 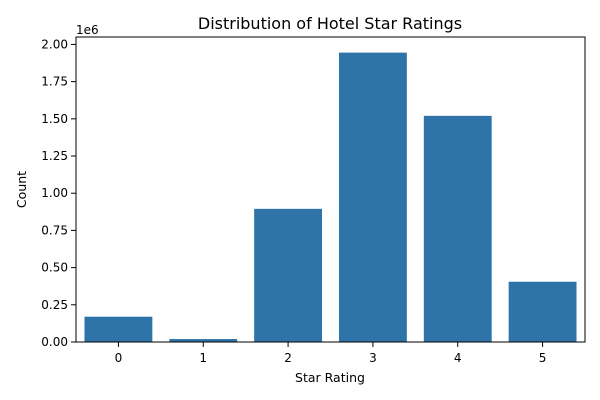 I want to click on x-tick-label-4: 4, so click(x=458, y=358).